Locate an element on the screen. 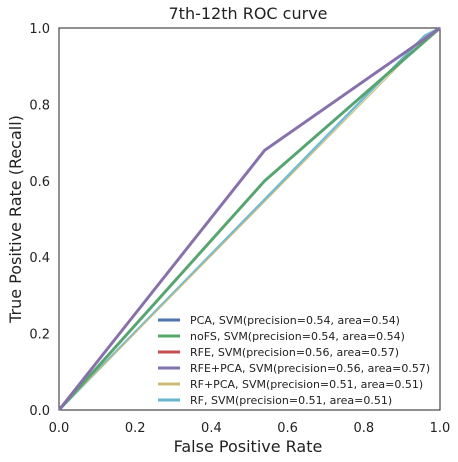 The image size is (458, 462). legend-label: RF, SVM(precision=0.51, area=0.51) is located at coordinates (291, 400).